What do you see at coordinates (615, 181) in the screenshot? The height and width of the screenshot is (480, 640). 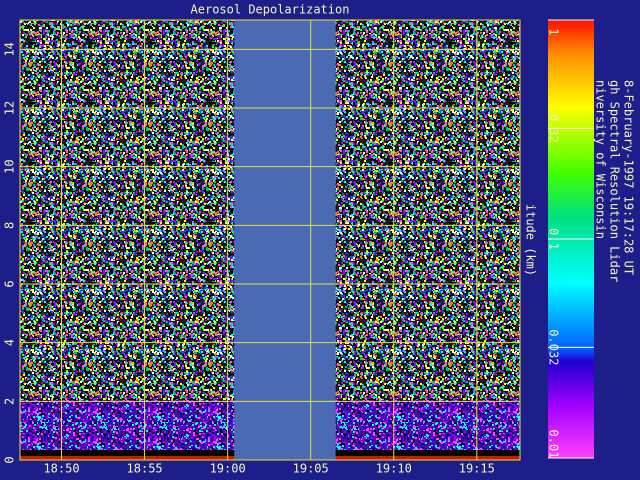 I see `side-text: gh Spectral Resolution Lidar` at bounding box center [615, 181].